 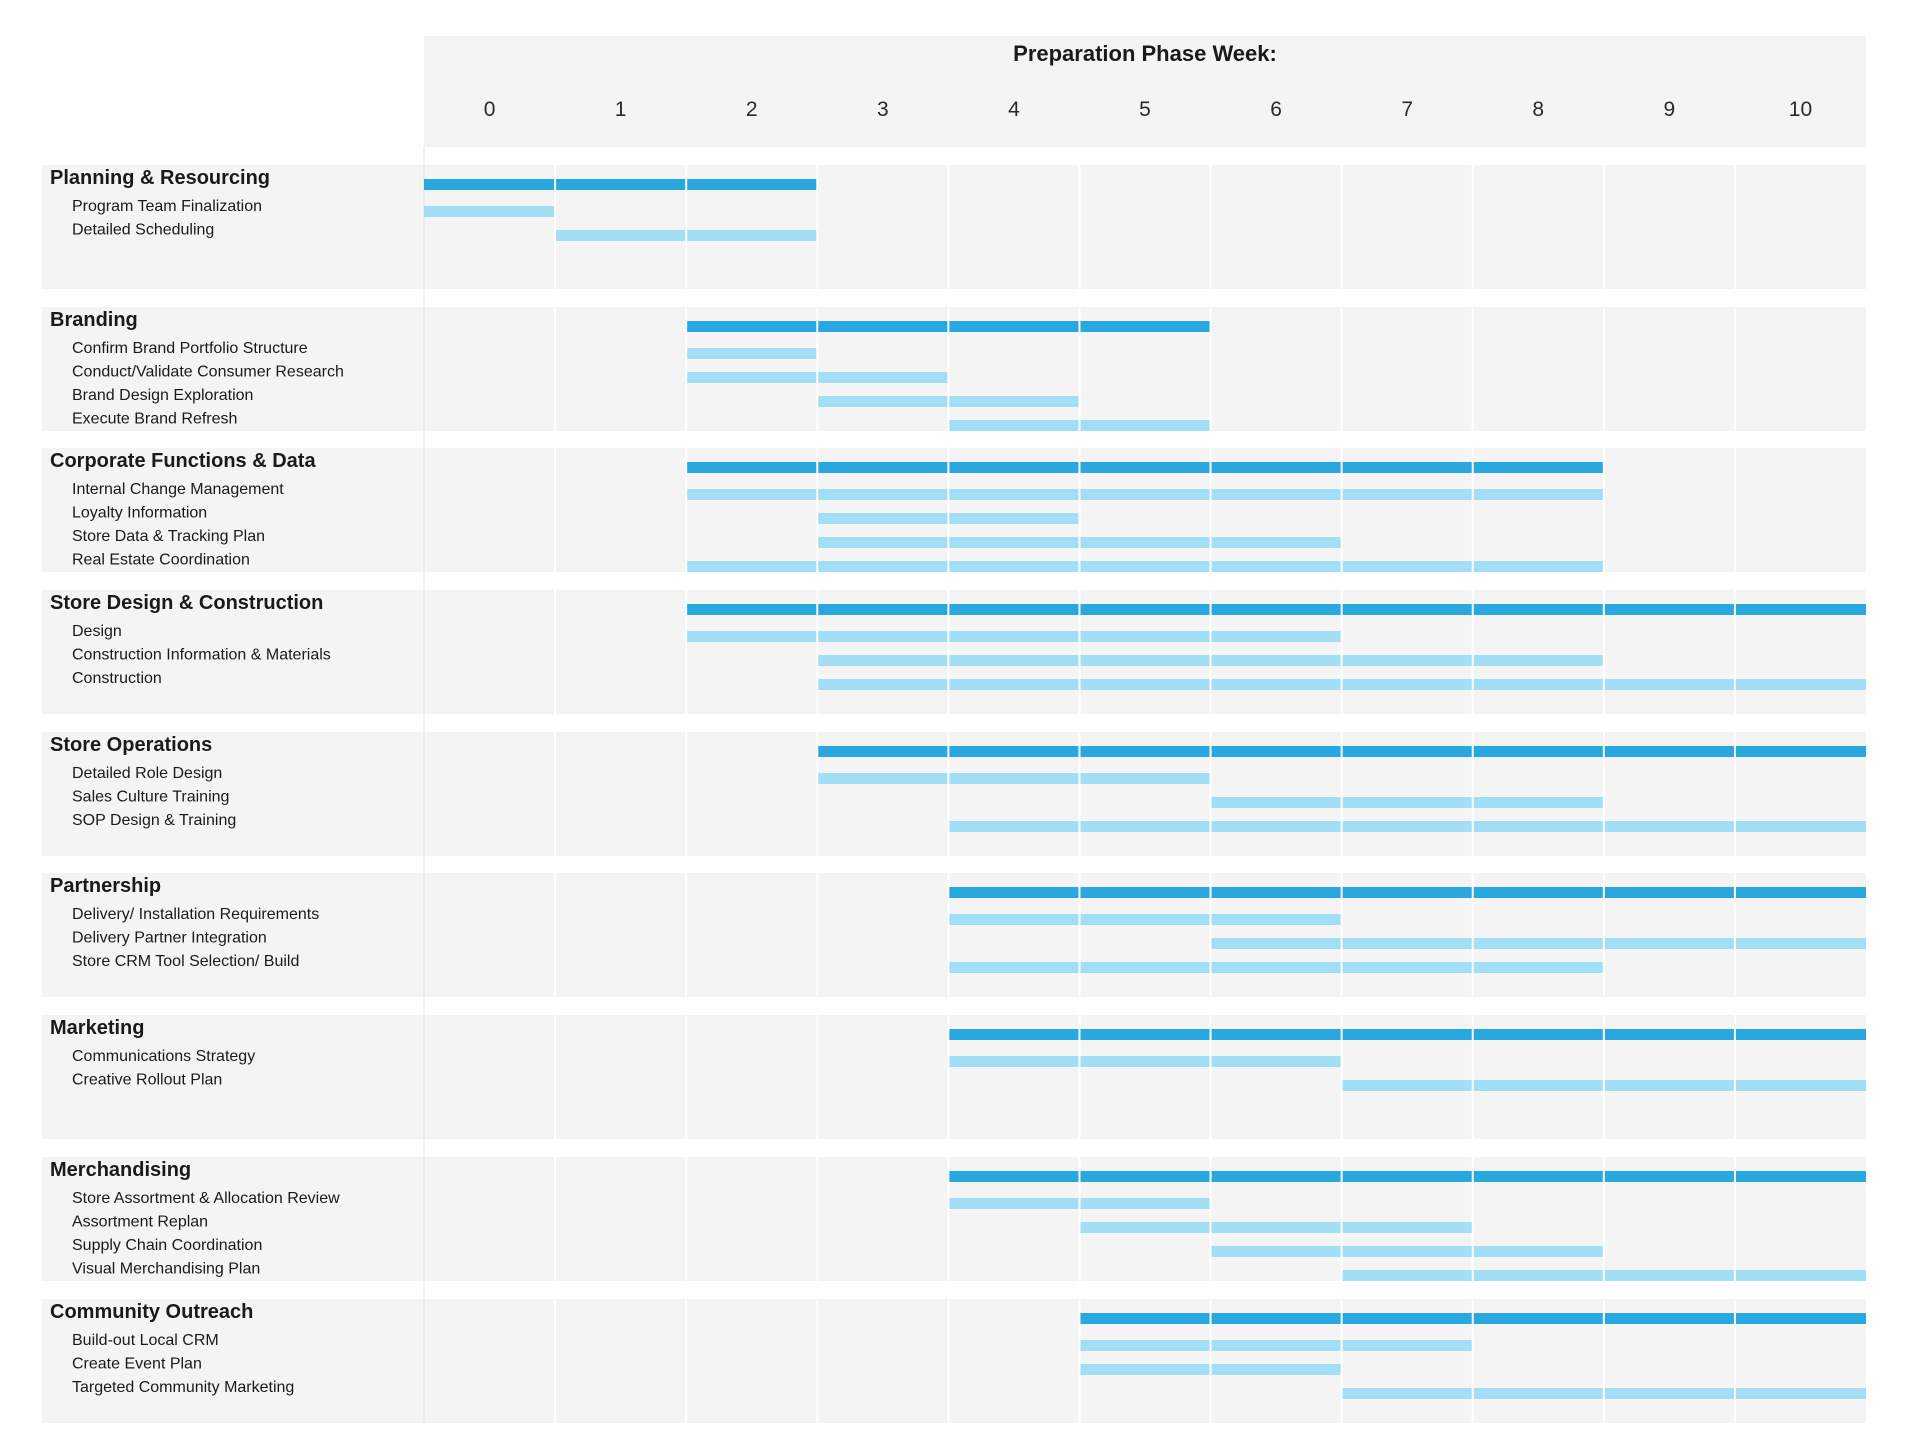 I want to click on week-tick-label: 4, so click(x=1014, y=109).